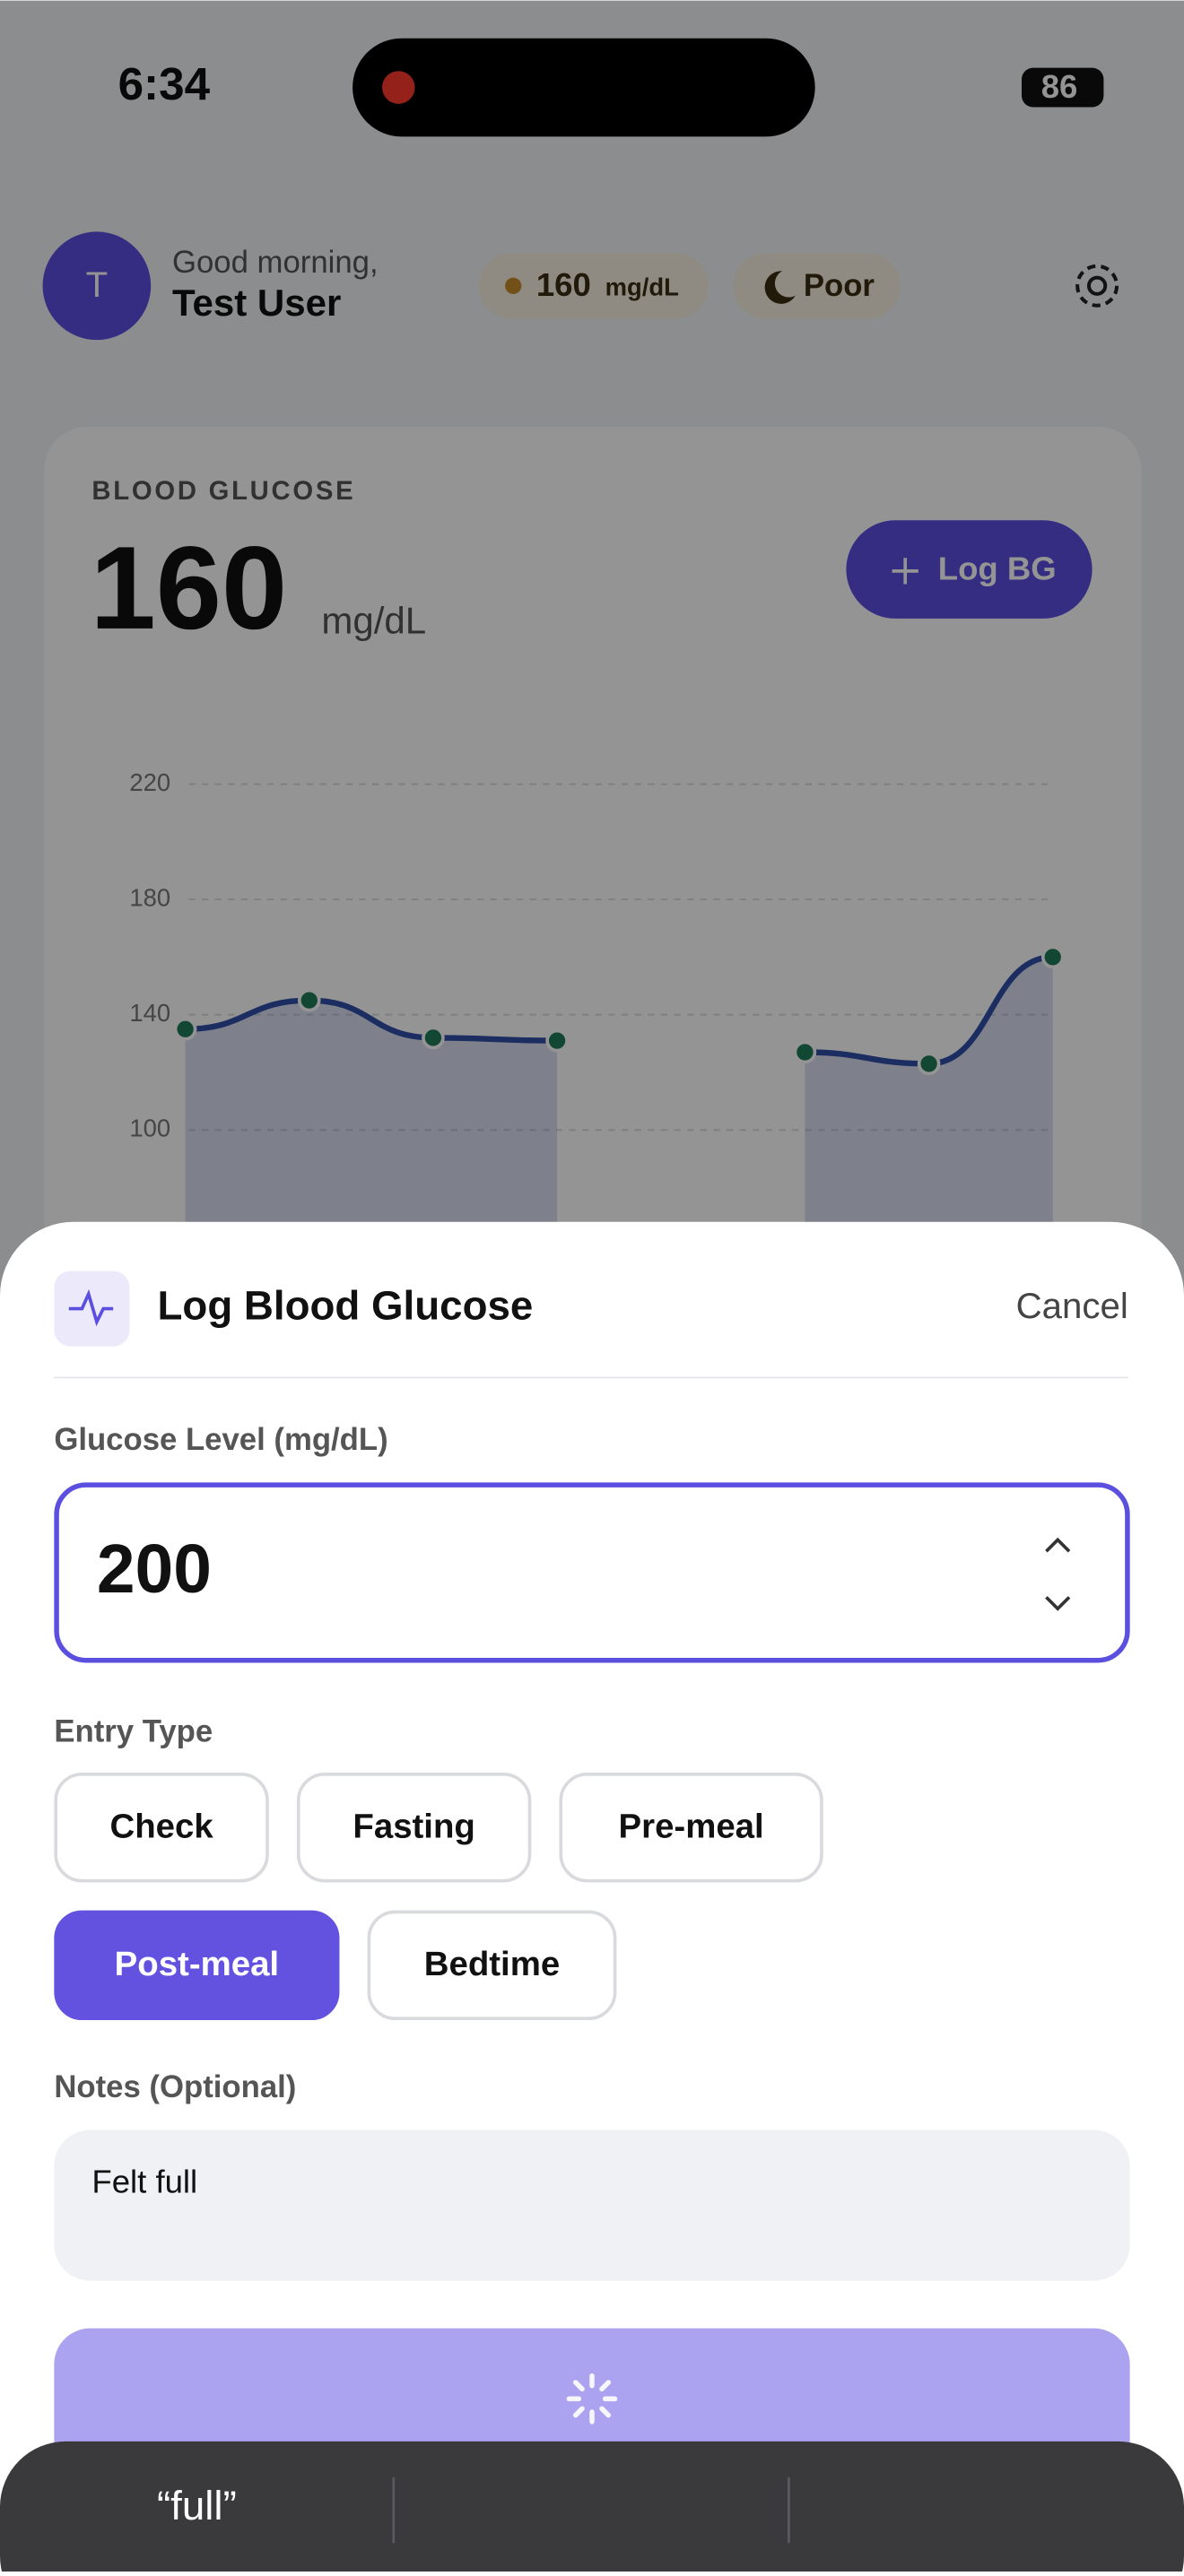  Describe the element at coordinates (839, 286) in the screenshot. I see `sleep-quality: Poor` at that location.